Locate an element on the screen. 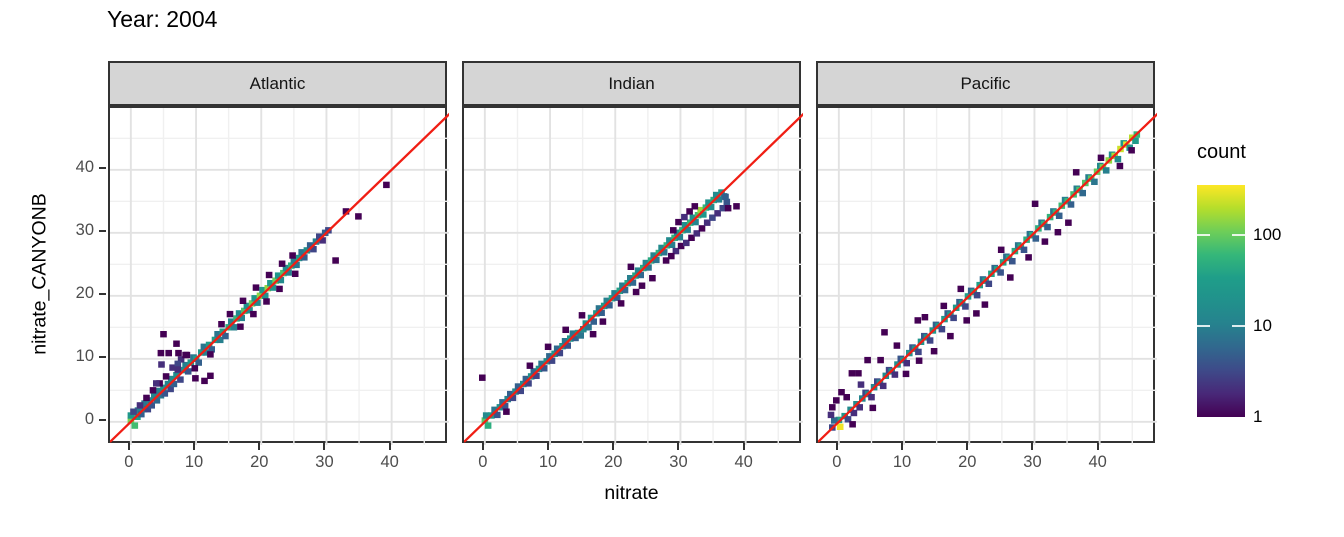 The width and height of the screenshot is (1344, 537). y-tick-label: 40 is located at coordinates (84, 166).